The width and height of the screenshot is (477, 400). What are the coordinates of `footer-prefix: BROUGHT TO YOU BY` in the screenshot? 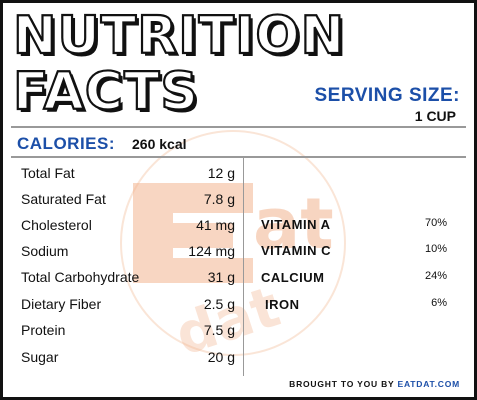 It's located at (343, 384).